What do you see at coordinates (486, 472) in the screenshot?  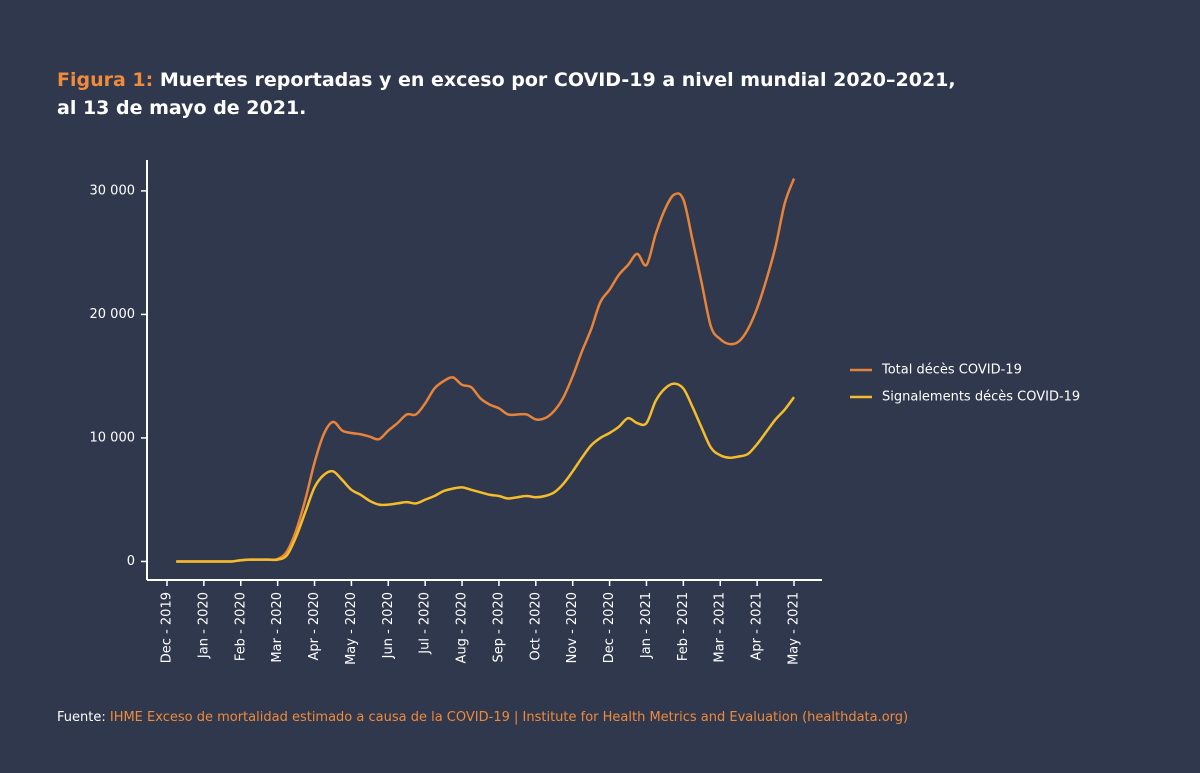 I see `series-line` at bounding box center [486, 472].